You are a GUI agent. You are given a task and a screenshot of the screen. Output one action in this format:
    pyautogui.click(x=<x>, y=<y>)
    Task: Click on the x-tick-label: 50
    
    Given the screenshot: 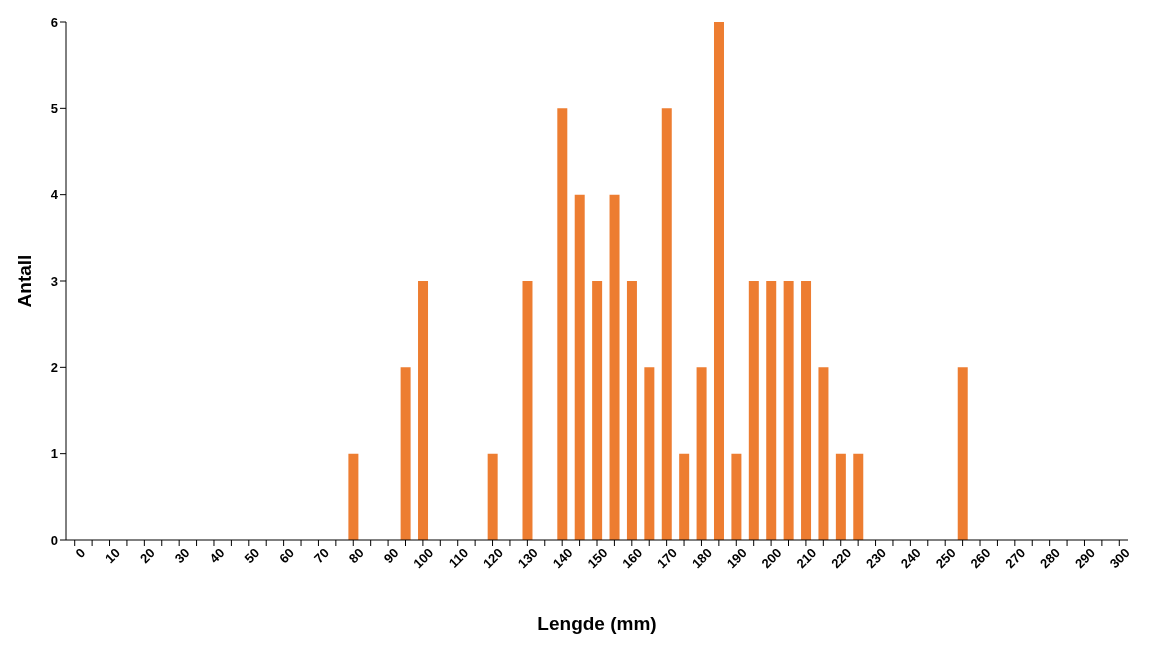 What is the action you would take?
    pyautogui.click(x=252, y=556)
    